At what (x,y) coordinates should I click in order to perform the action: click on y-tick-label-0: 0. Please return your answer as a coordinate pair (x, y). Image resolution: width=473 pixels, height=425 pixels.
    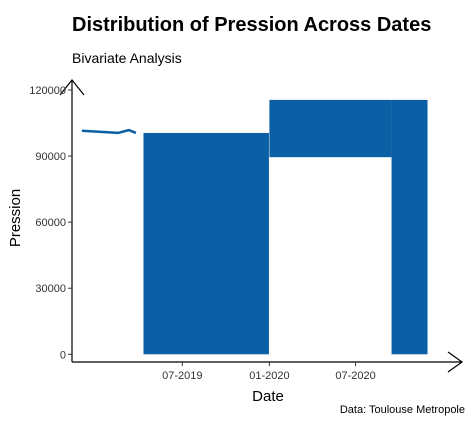
    Looking at the image, I should click on (63, 355).